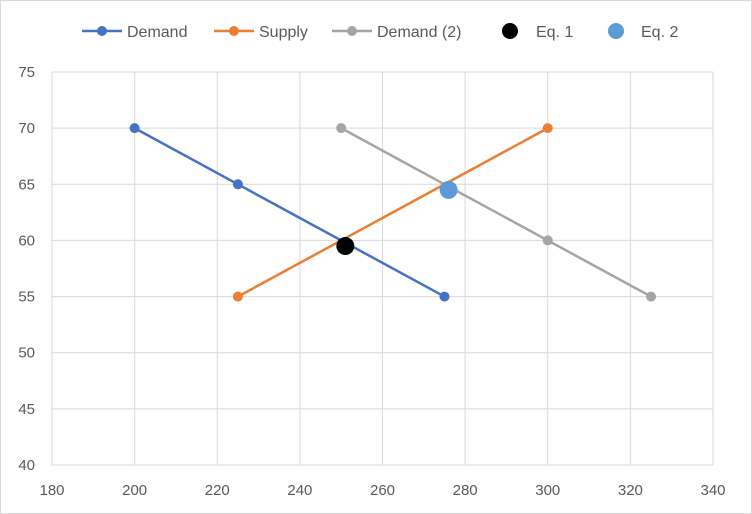  I want to click on legend-item: Eq. 2, so click(643, 32).